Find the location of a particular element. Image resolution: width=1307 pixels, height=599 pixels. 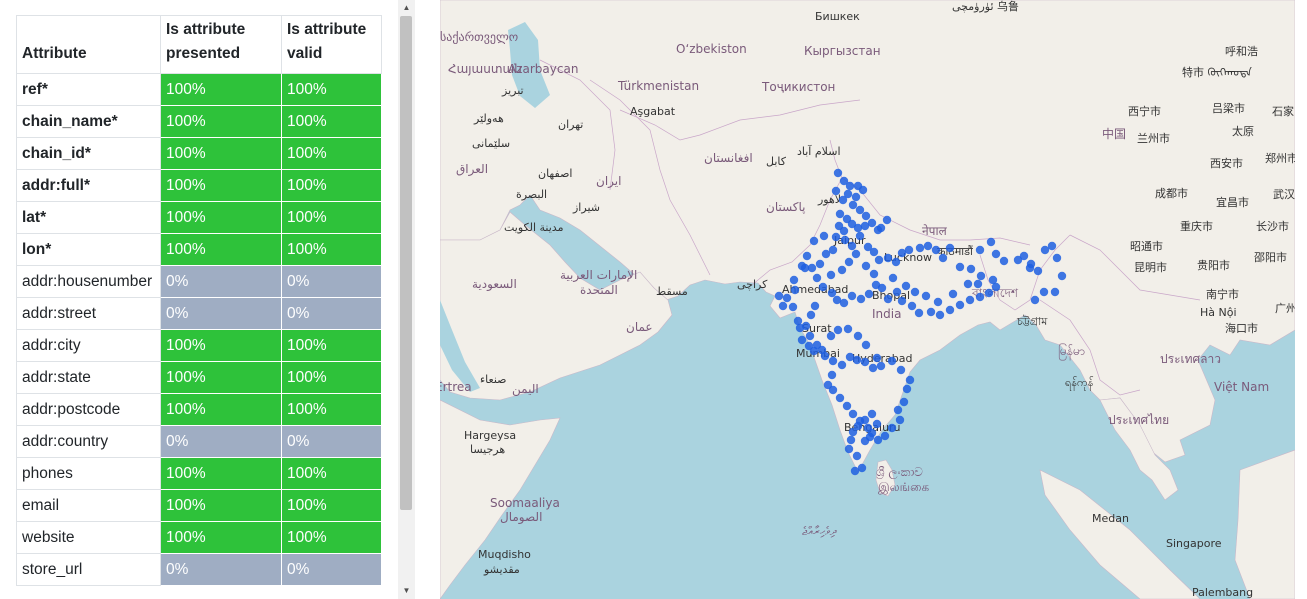

scroll-down-arrow-icon: ▼ is located at coordinates (406, 590).